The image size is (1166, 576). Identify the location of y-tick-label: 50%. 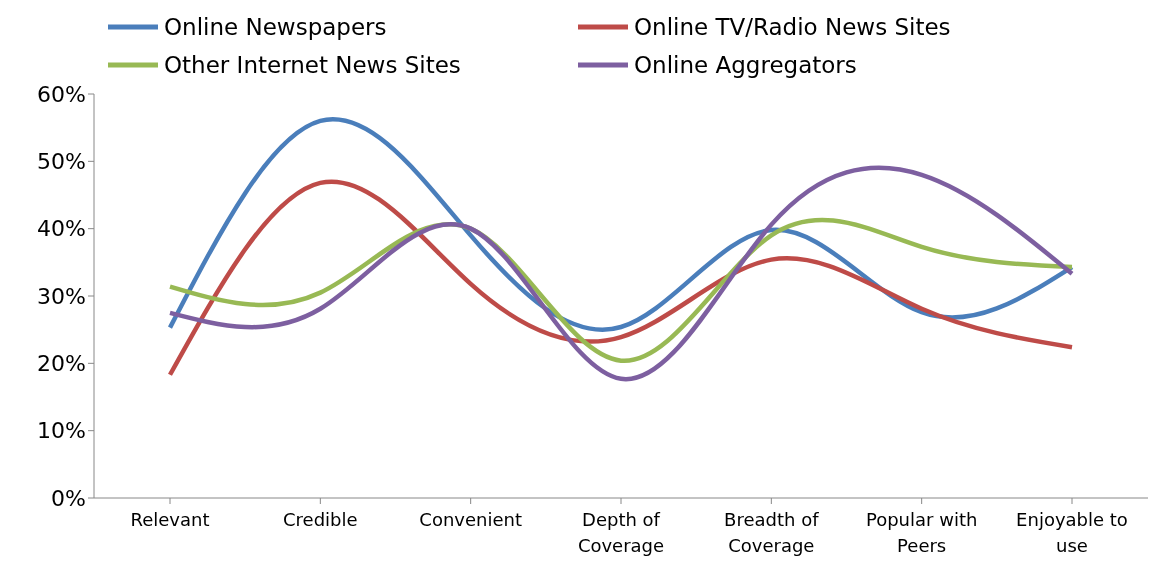
(61, 162).